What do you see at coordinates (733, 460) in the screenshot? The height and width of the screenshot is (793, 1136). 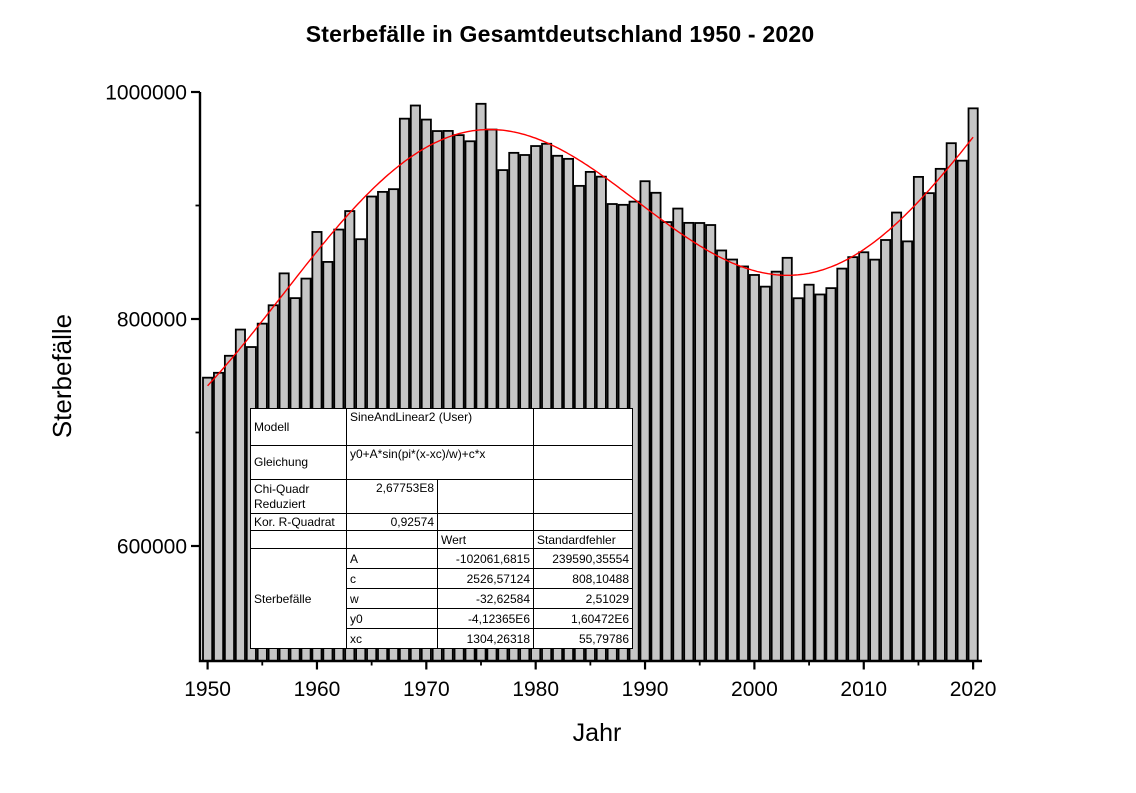 I see `bar-1998` at bounding box center [733, 460].